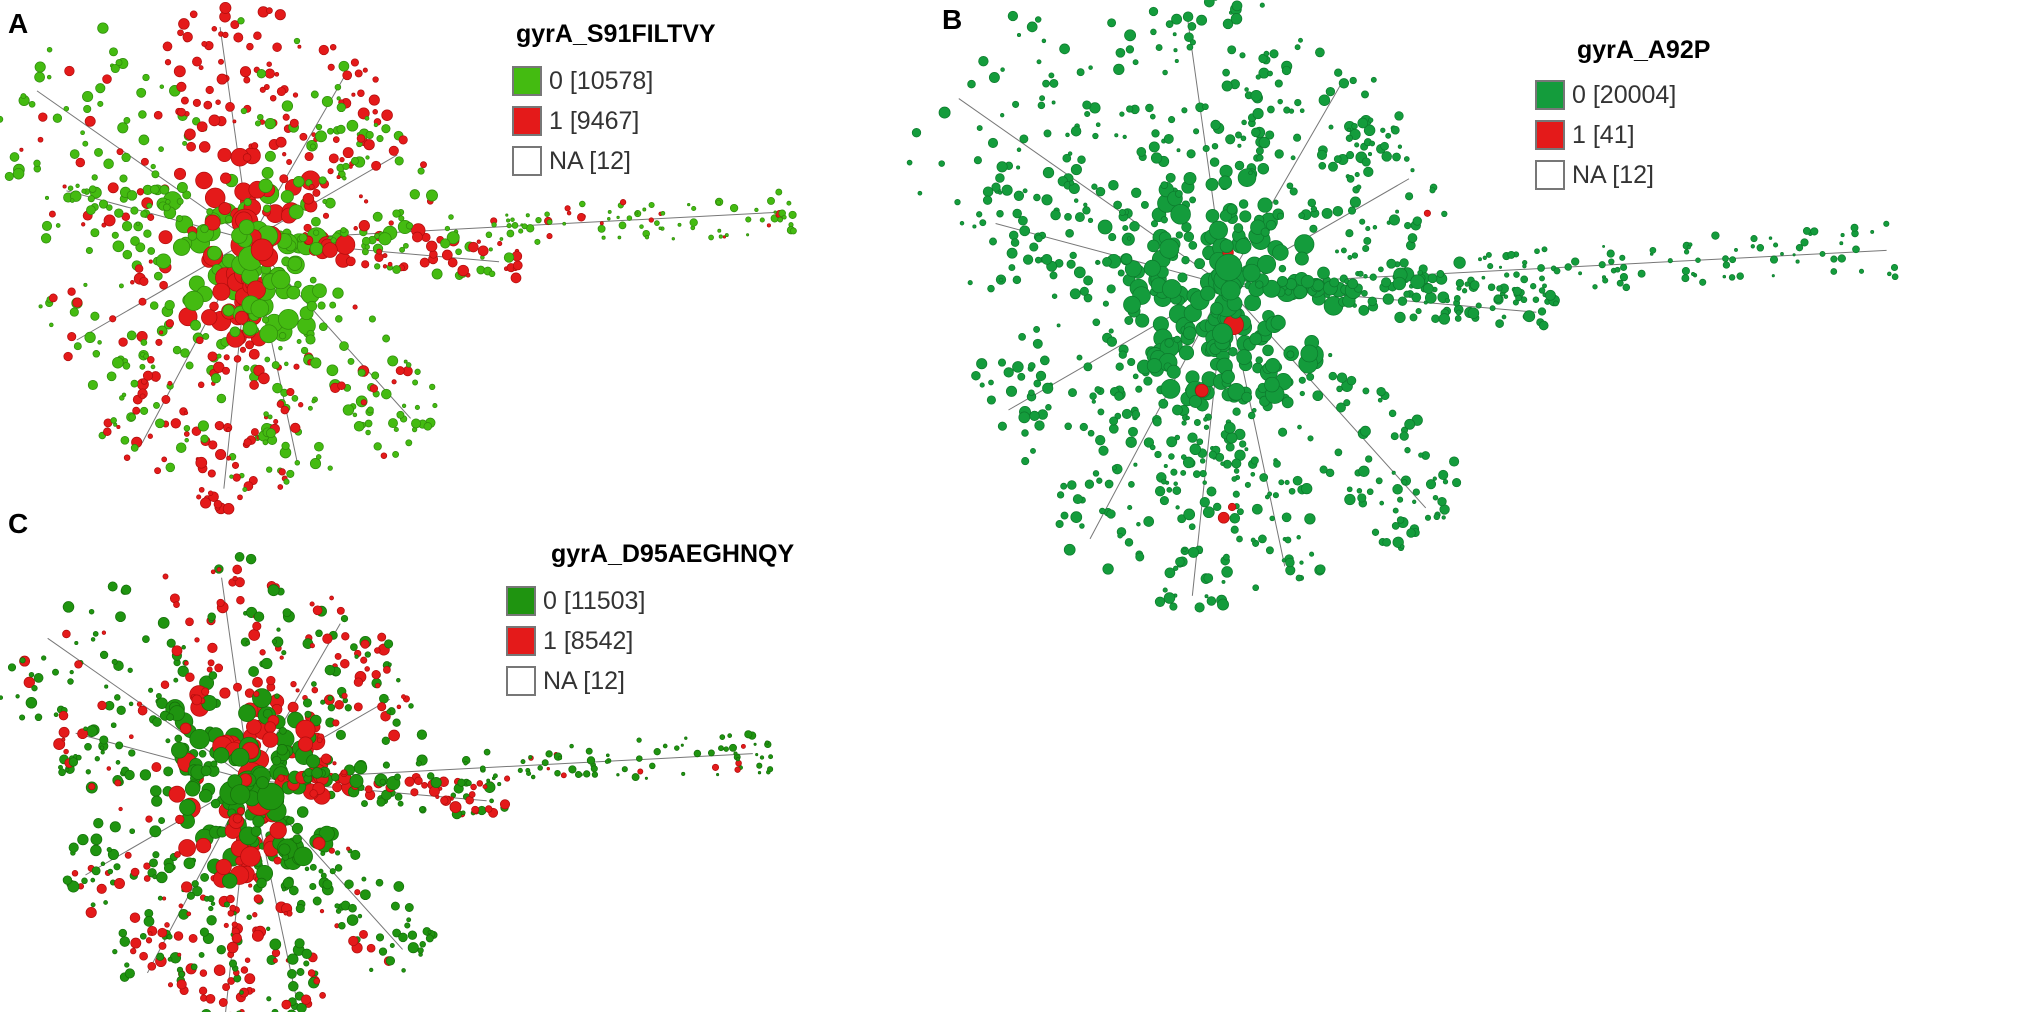  Describe the element at coordinates (584, 680) in the screenshot. I see `legend-label: NA [12]` at that location.